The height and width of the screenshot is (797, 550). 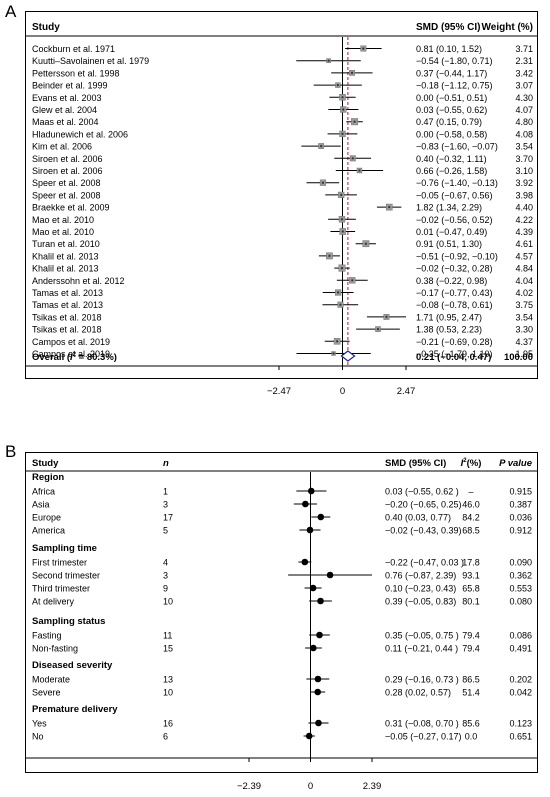 I want to click on study-label: Anderssohn et al. 2012, so click(x=78, y=281).